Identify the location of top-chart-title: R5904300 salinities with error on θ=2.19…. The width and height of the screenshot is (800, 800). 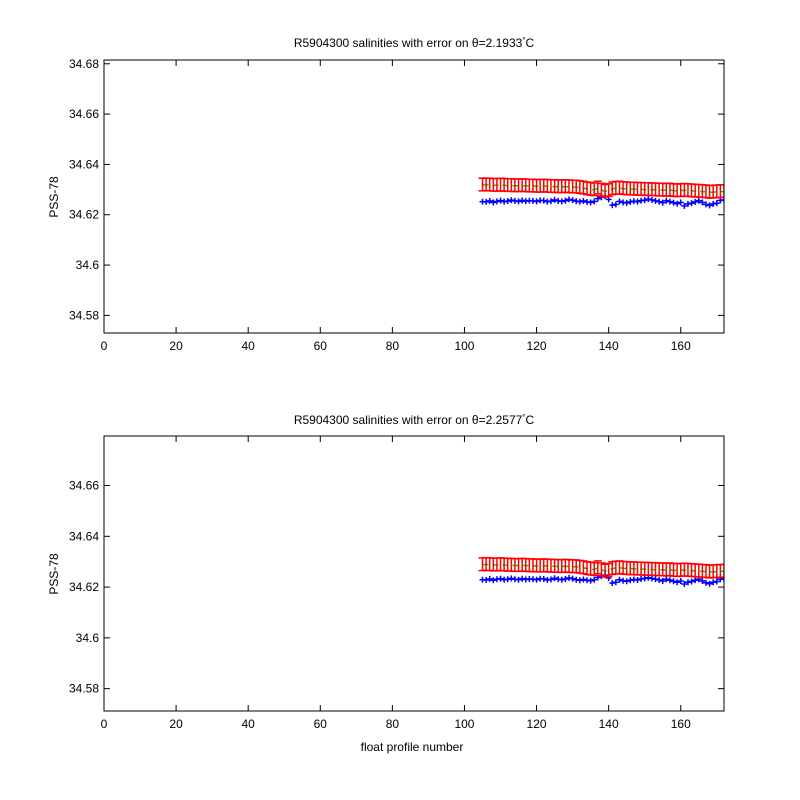
(414, 43).